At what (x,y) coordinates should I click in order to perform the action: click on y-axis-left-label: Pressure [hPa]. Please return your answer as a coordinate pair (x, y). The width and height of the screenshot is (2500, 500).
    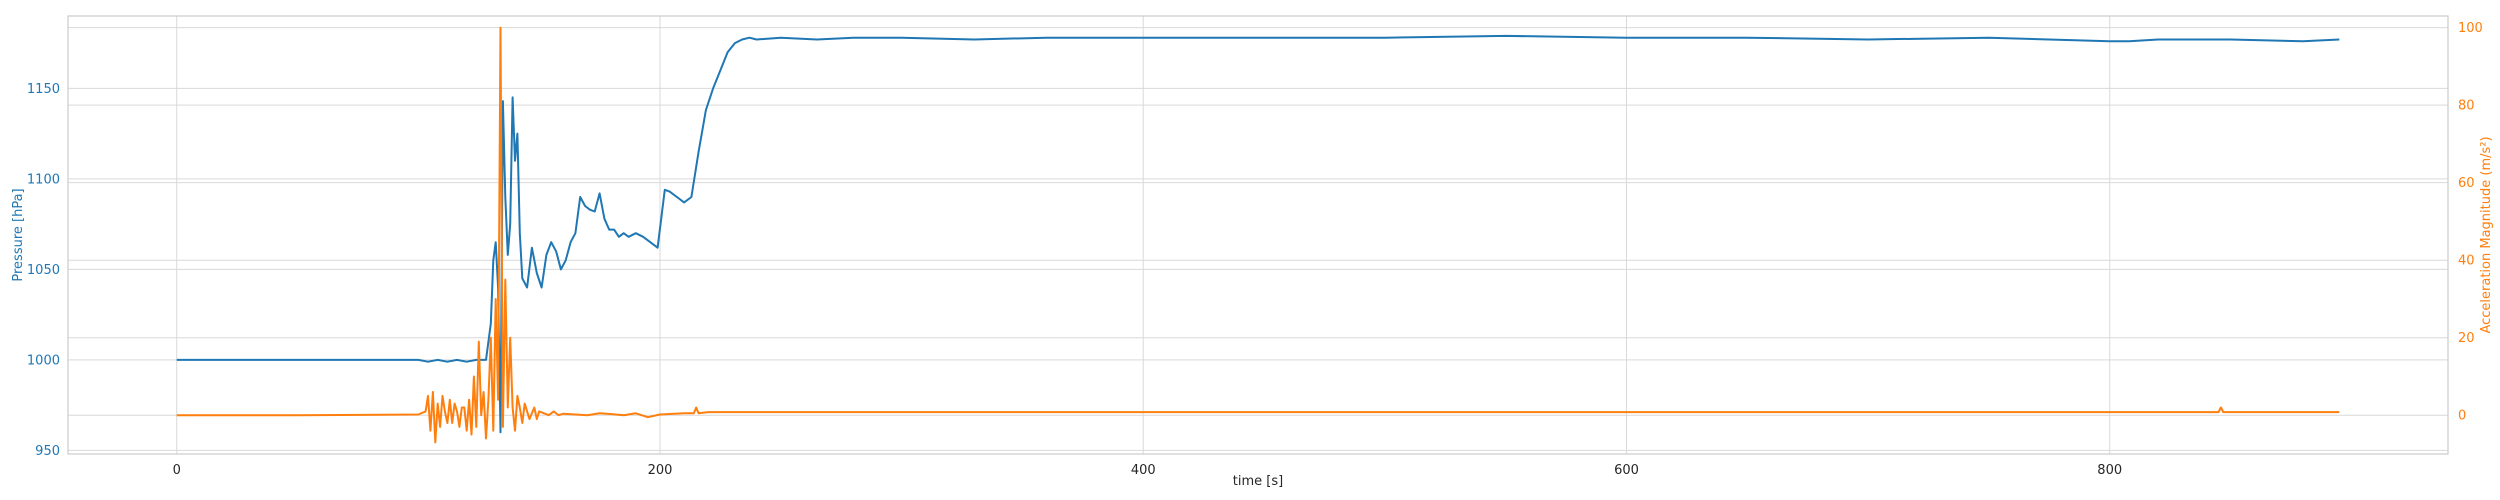
    Looking at the image, I should click on (18, 234).